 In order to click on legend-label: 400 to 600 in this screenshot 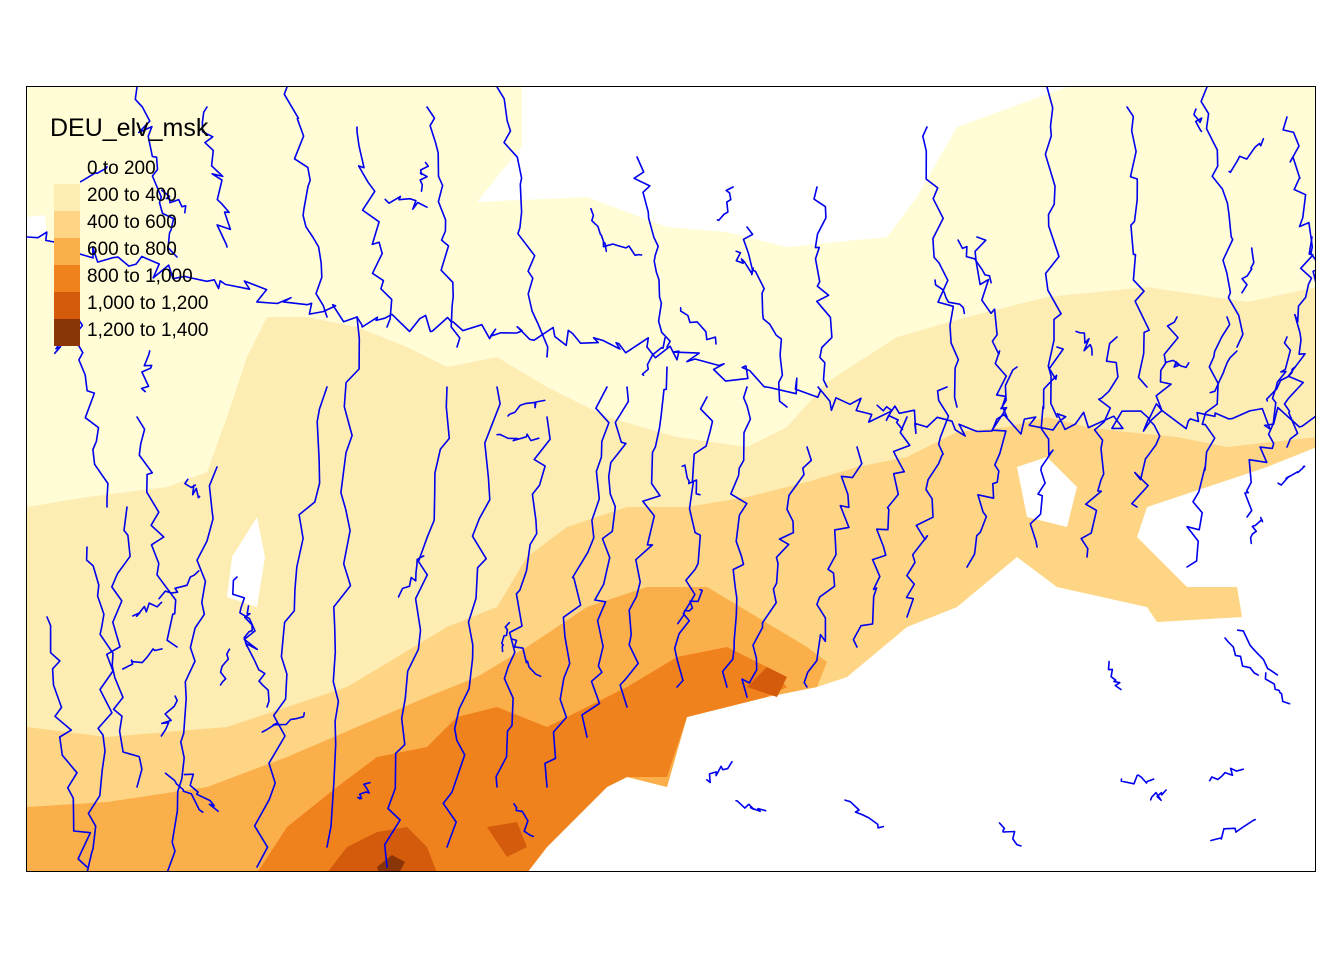, I will do `click(132, 222)`.